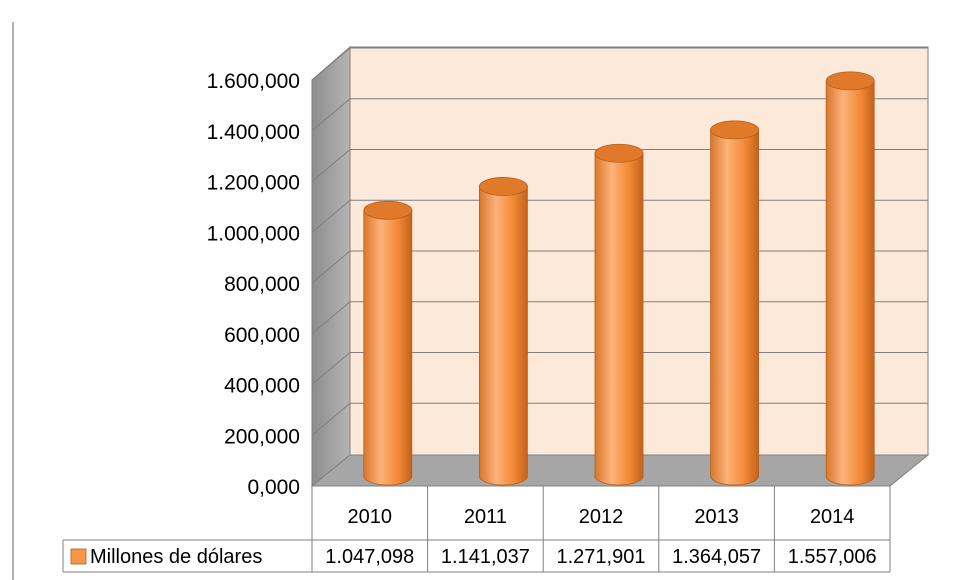 This screenshot has width=957, height=580. Describe the element at coordinates (253, 233) in the screenshot. I see `y-tick-label: 1.000,000` at that location.